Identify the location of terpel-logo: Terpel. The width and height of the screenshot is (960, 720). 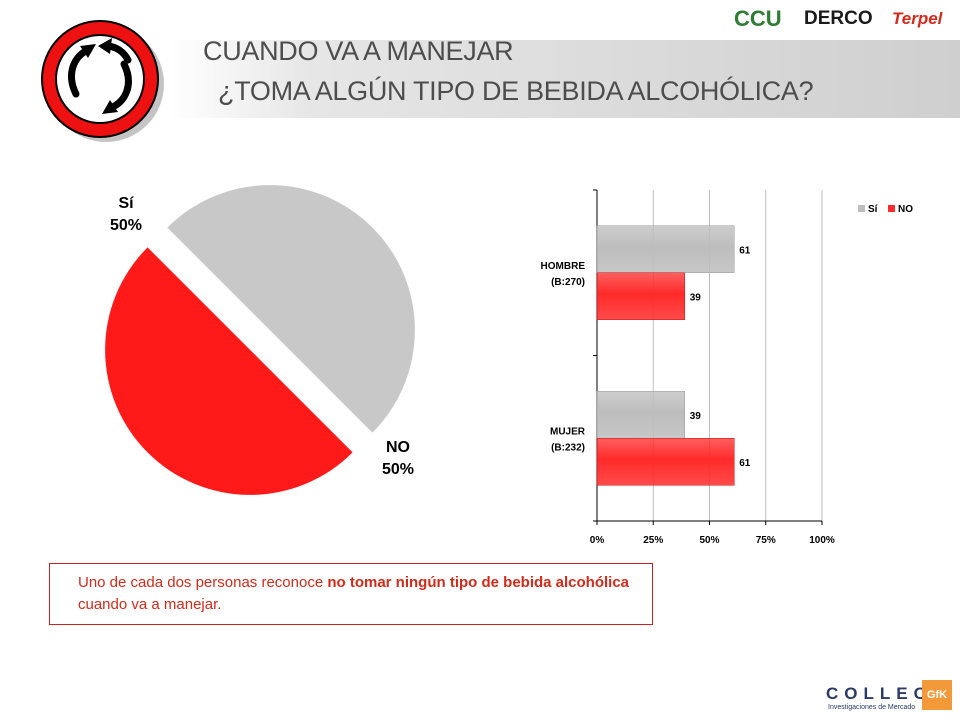
(917, 18).